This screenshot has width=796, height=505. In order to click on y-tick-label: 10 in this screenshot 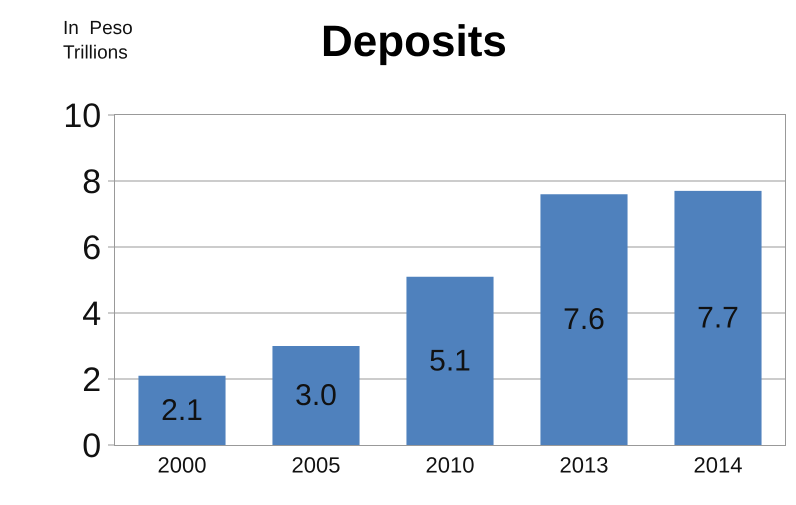, I will do `click(82, 115)`.